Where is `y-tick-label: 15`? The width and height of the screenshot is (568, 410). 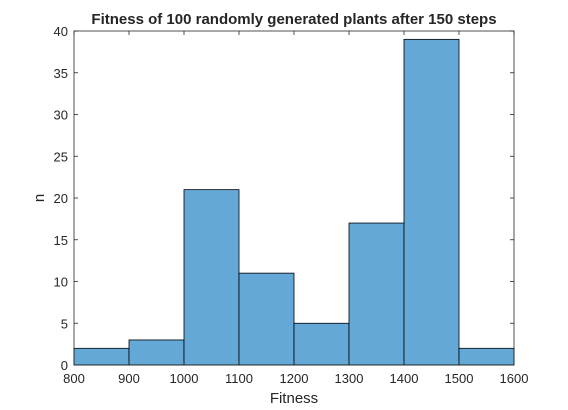
y-tick-label: 15 is located at coordinates (61, 240).